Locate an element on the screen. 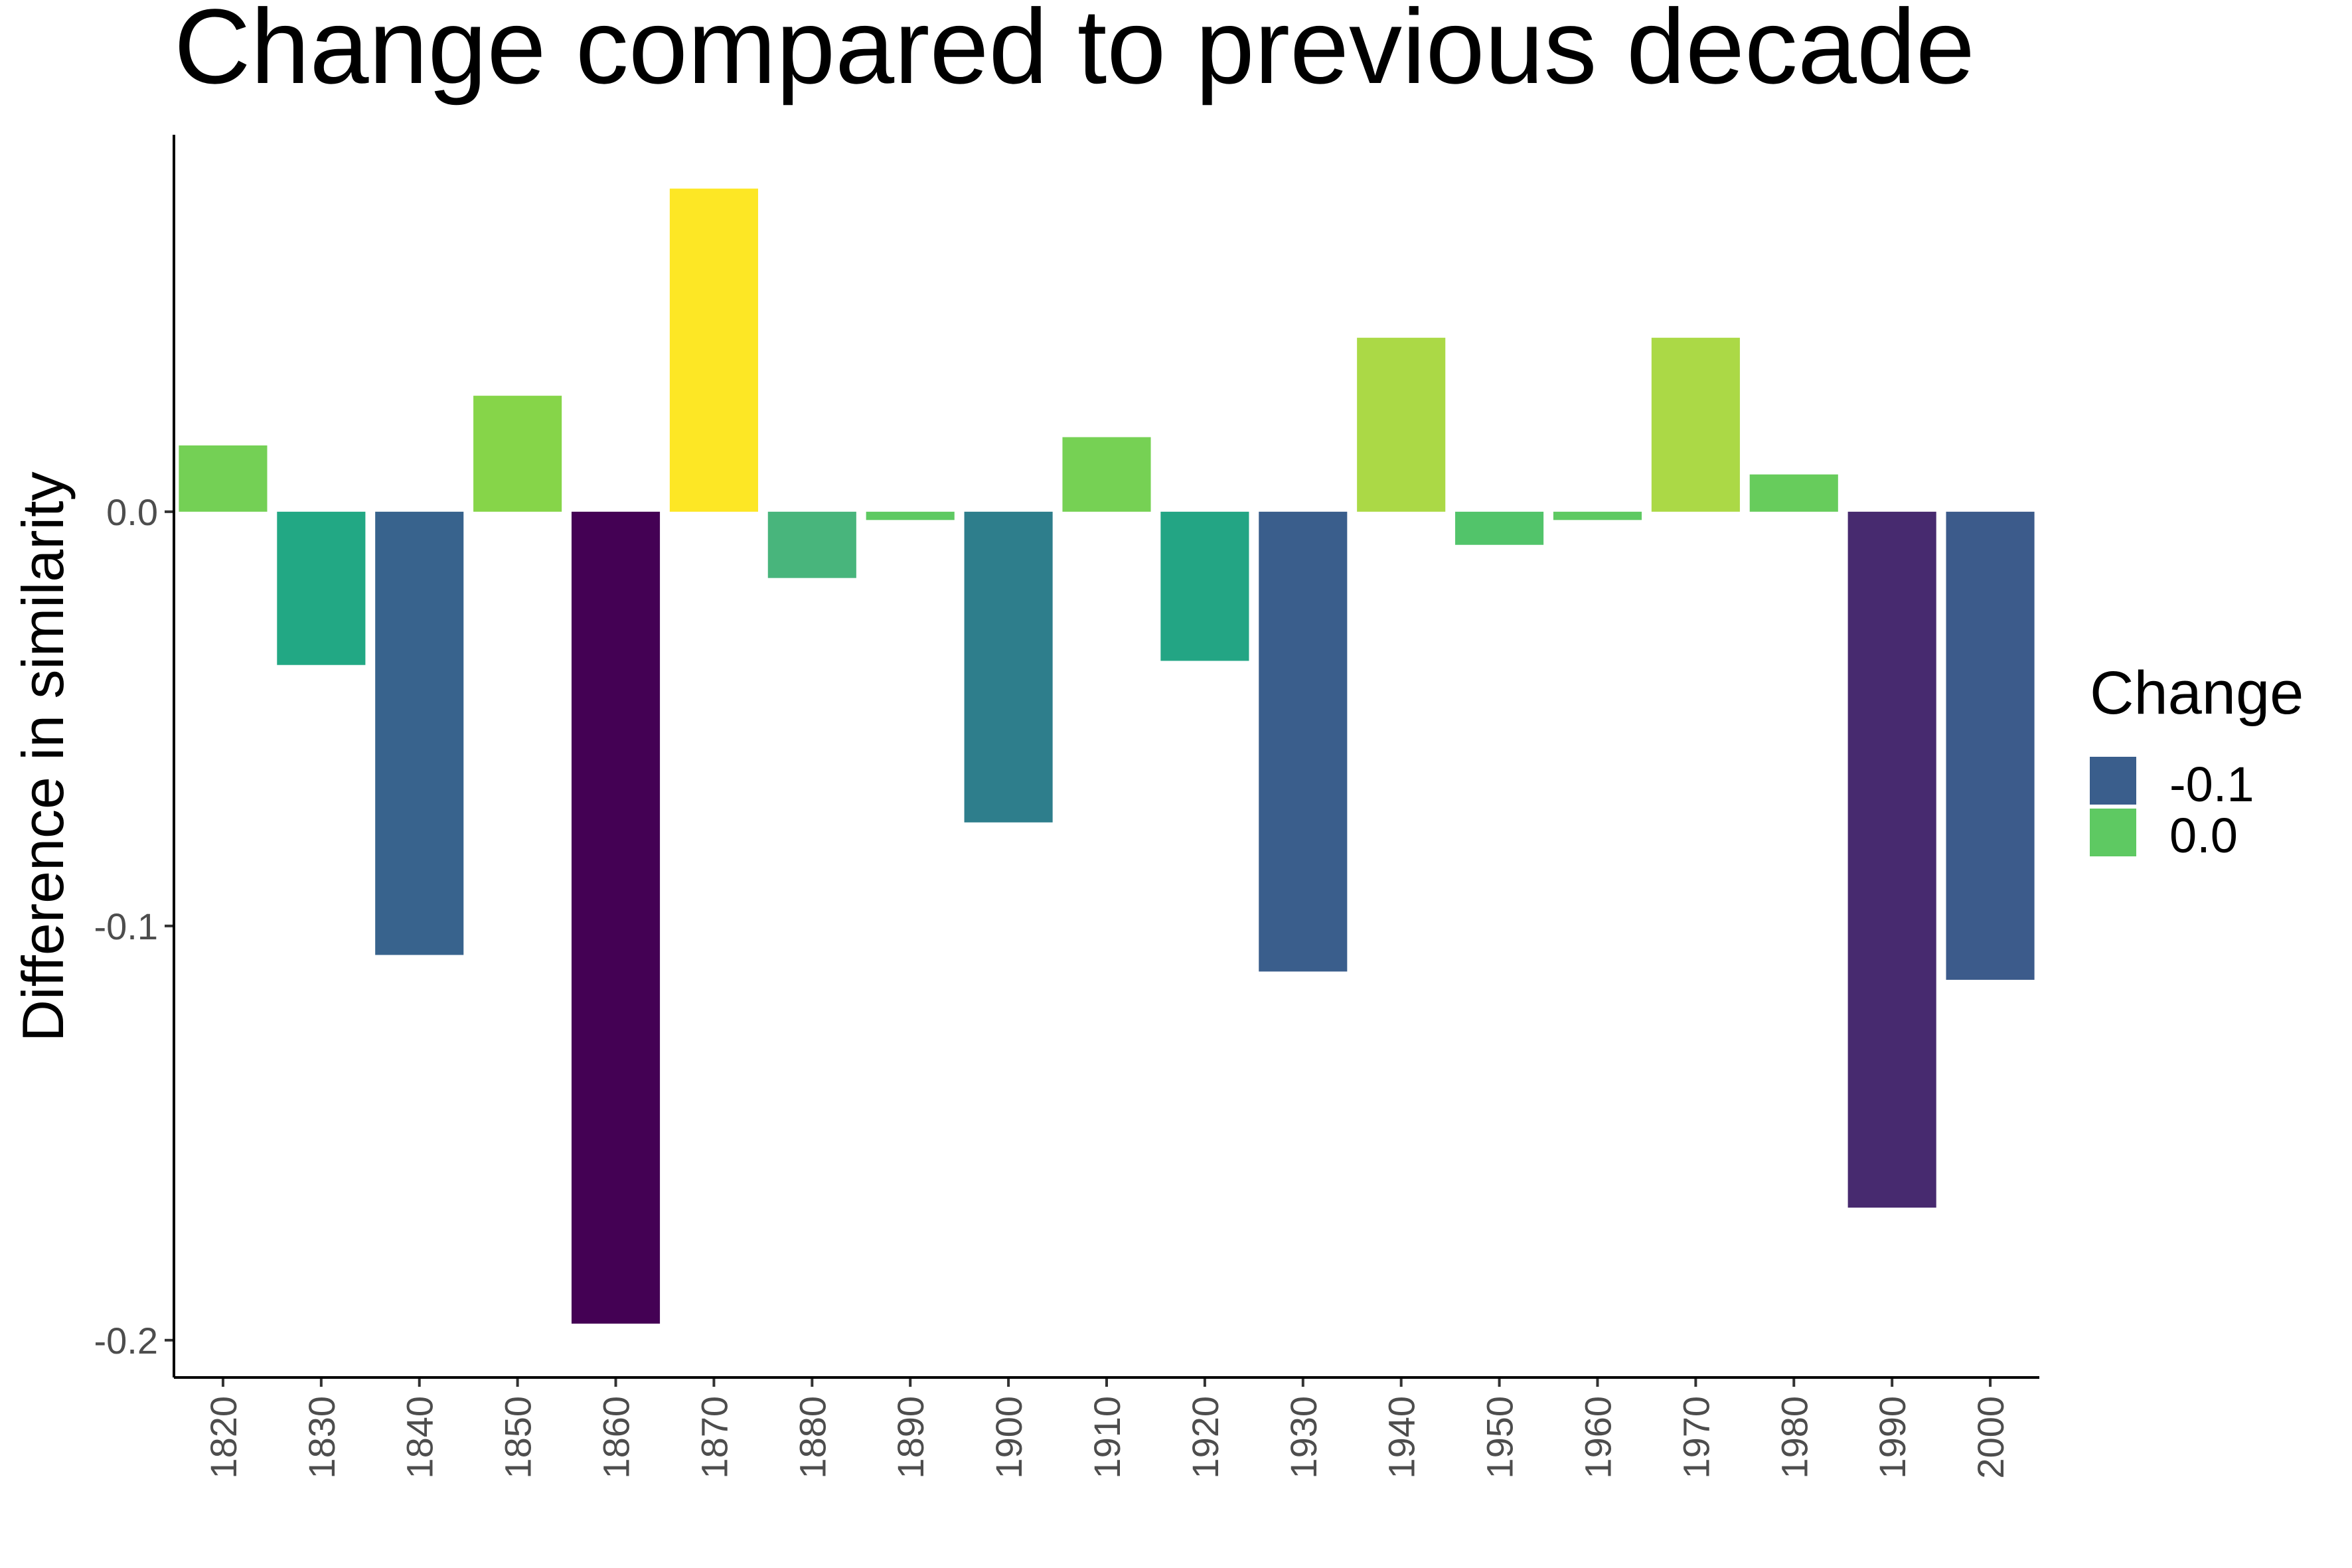 The height and width of the screenshot is (1568, 2352). y-tick-label: -0.1 is located at coordinates (127, 926).